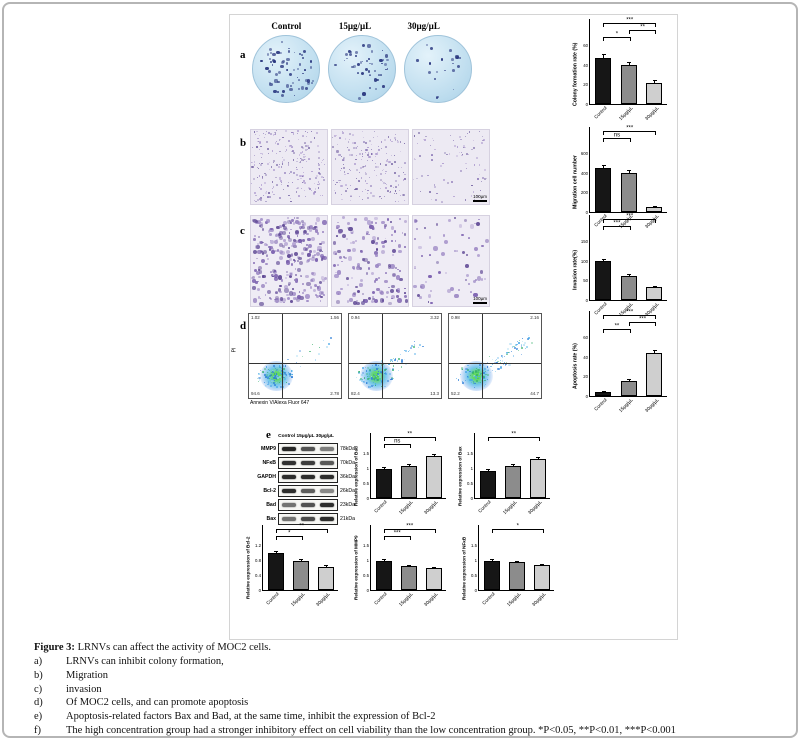  Describe the element at coordinates (38, 689) in the screenshot. I see `caption-item-label: c)` at that location.